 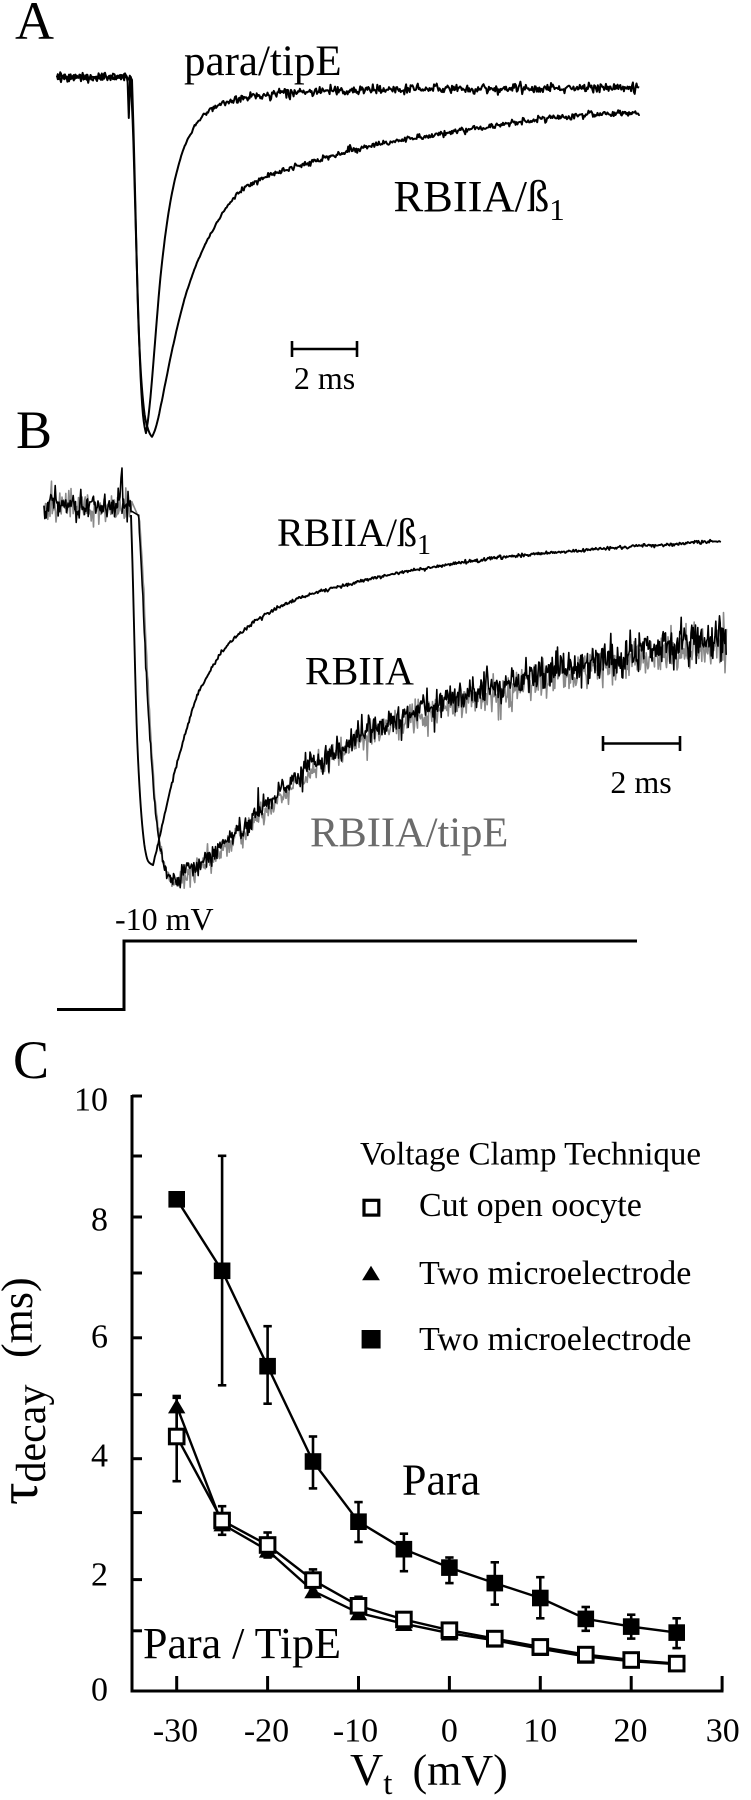 What do you see at coordinates (175, 1731) in the screenshot?
I see `svg-text: -30` at bounding box center [175, 1731].